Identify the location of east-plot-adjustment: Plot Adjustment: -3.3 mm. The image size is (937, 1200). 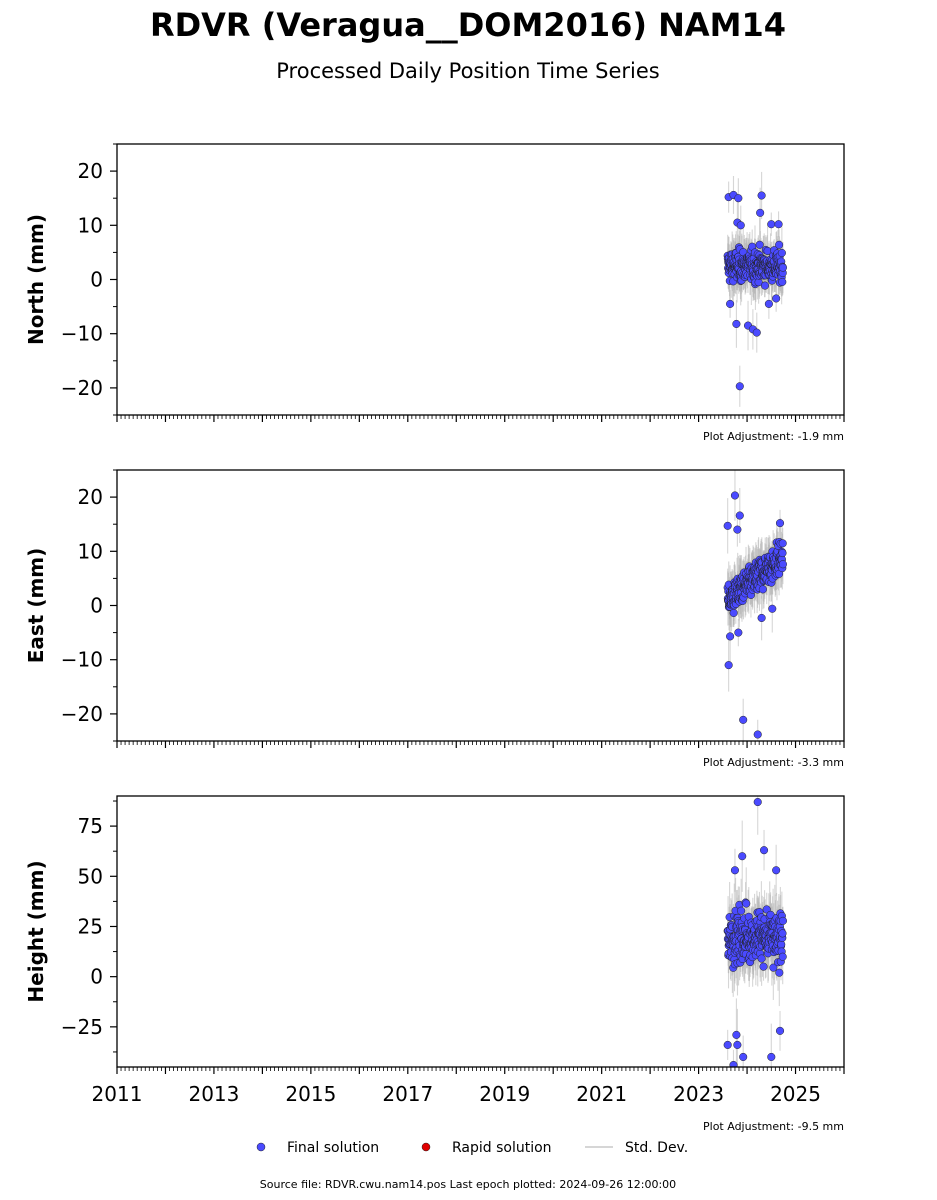
(773, 762).